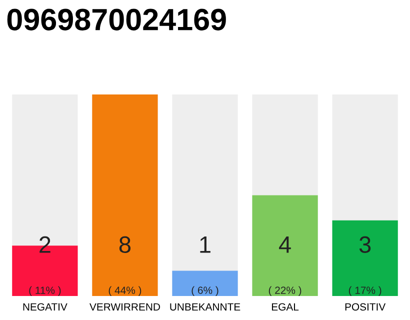 The width and height of the screenshot is (410, 320). What do you see at coordinates (45, 307) in the screenshot?
I see `x-tick-label: NEGATIV` at bounding box center [45, 307].